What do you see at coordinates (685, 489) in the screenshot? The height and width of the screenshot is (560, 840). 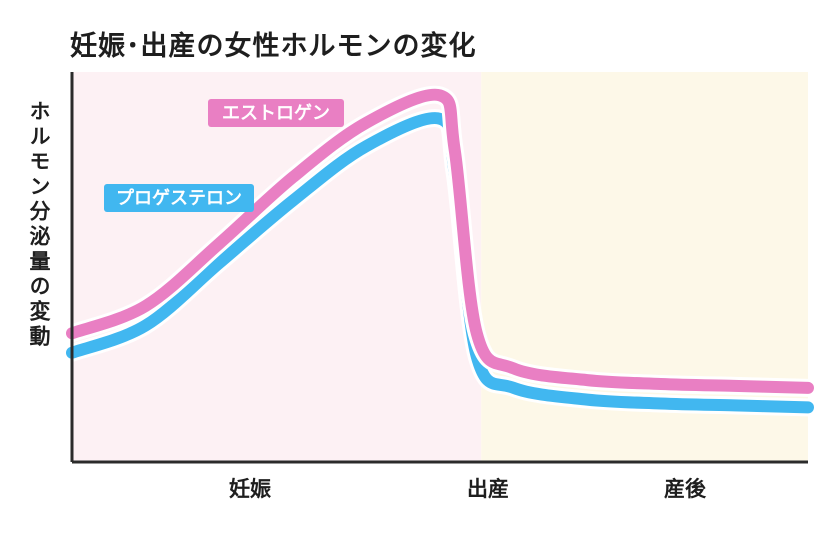 I see `x-tick-label: 産後` at bounding box center [685, 489].